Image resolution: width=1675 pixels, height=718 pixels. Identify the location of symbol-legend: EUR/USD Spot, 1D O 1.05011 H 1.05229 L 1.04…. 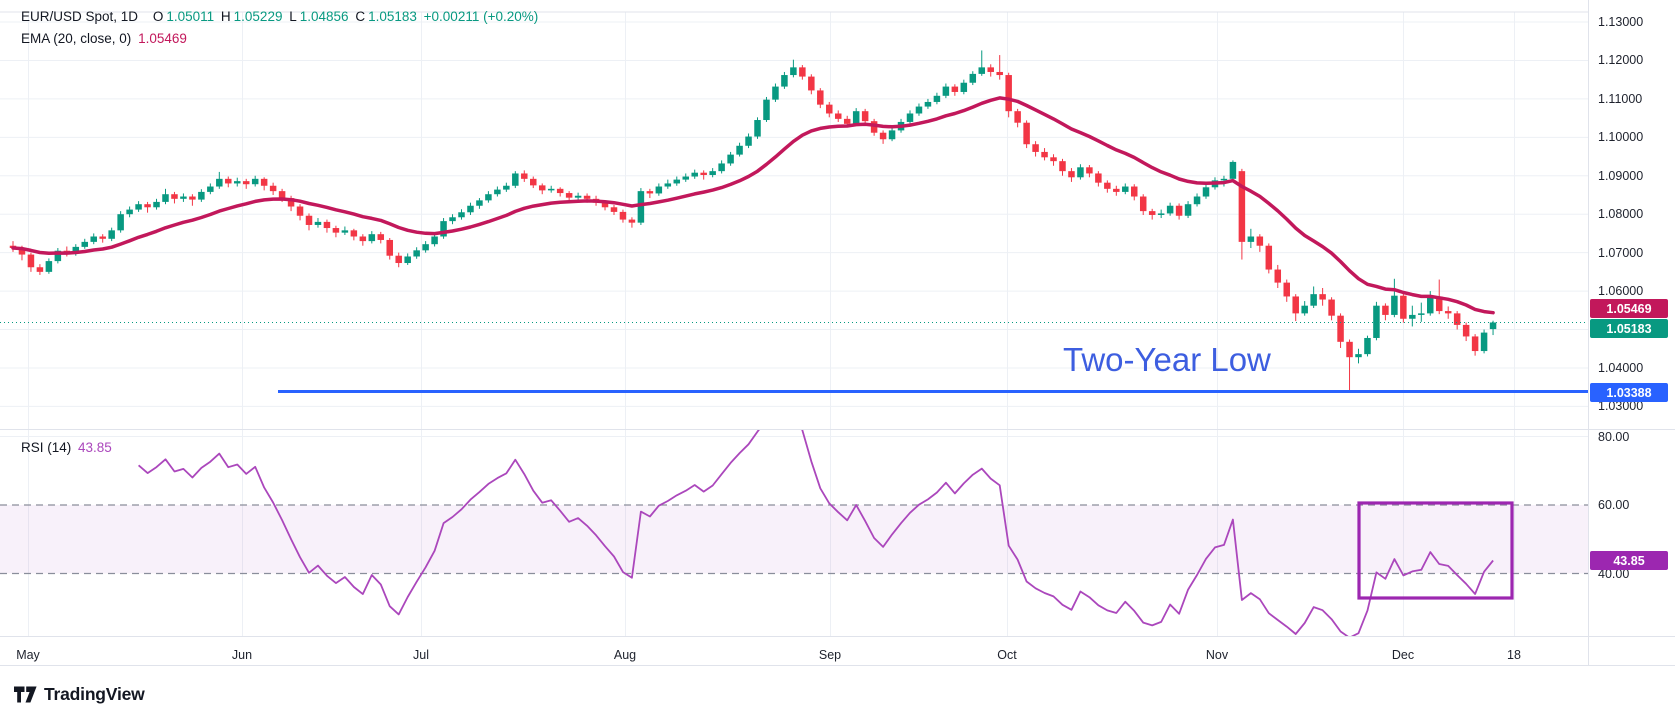
(281, 16).